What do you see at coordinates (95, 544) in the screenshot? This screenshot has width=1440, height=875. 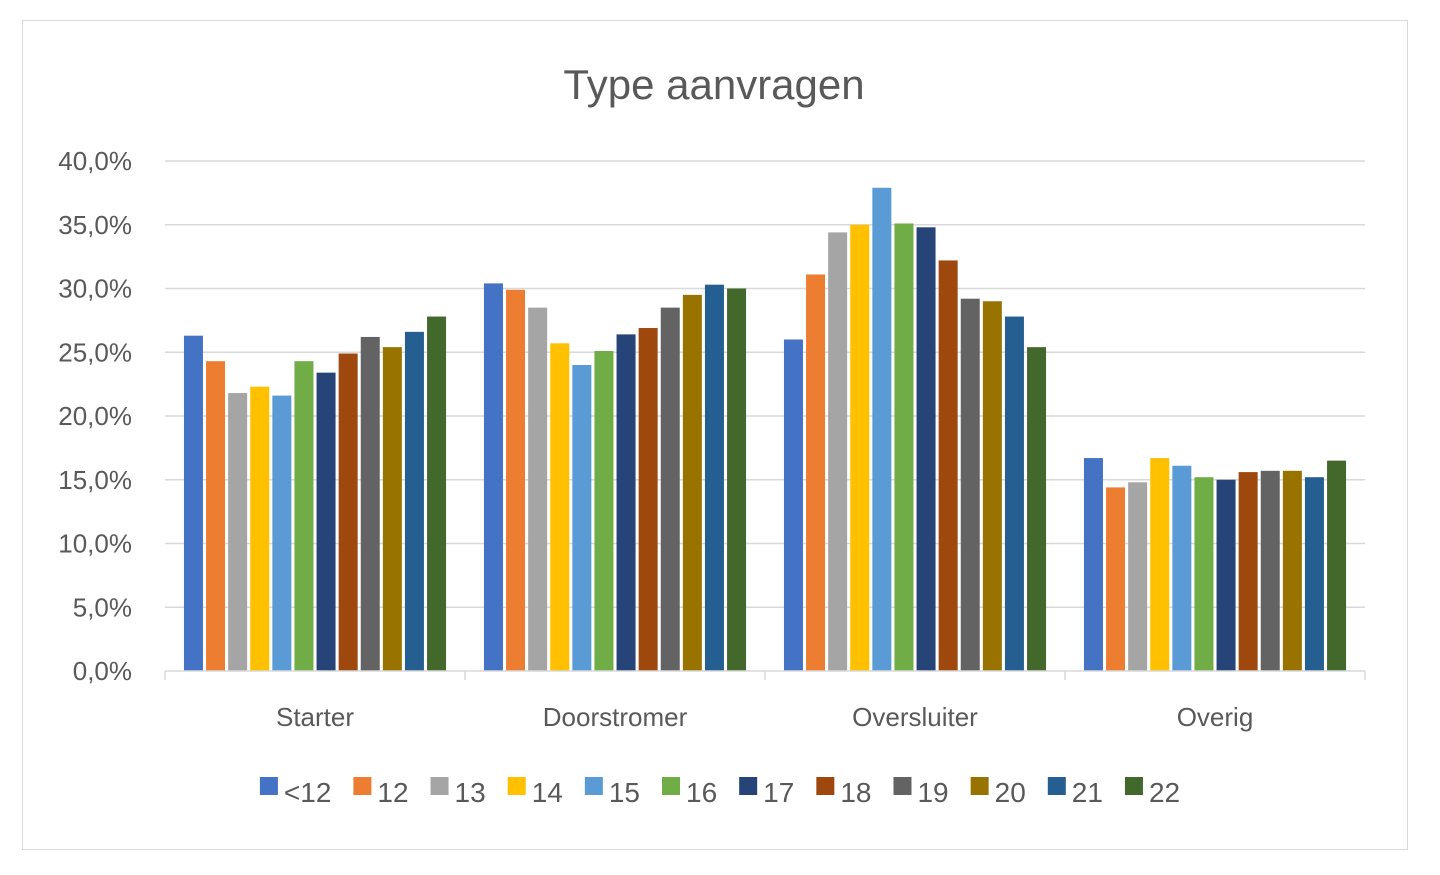 I see `y-tick-label: 10,0%` at bounding box center [95, 544].